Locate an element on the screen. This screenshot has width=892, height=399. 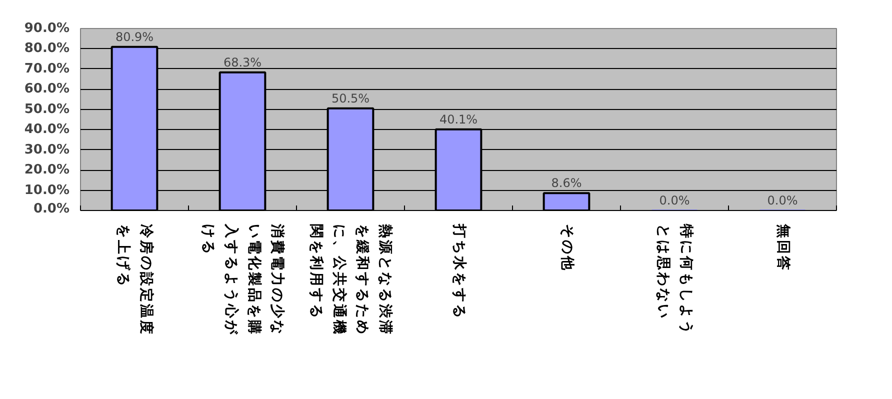
y-tick-label: 20.0% is located at coordinates (47, 170).